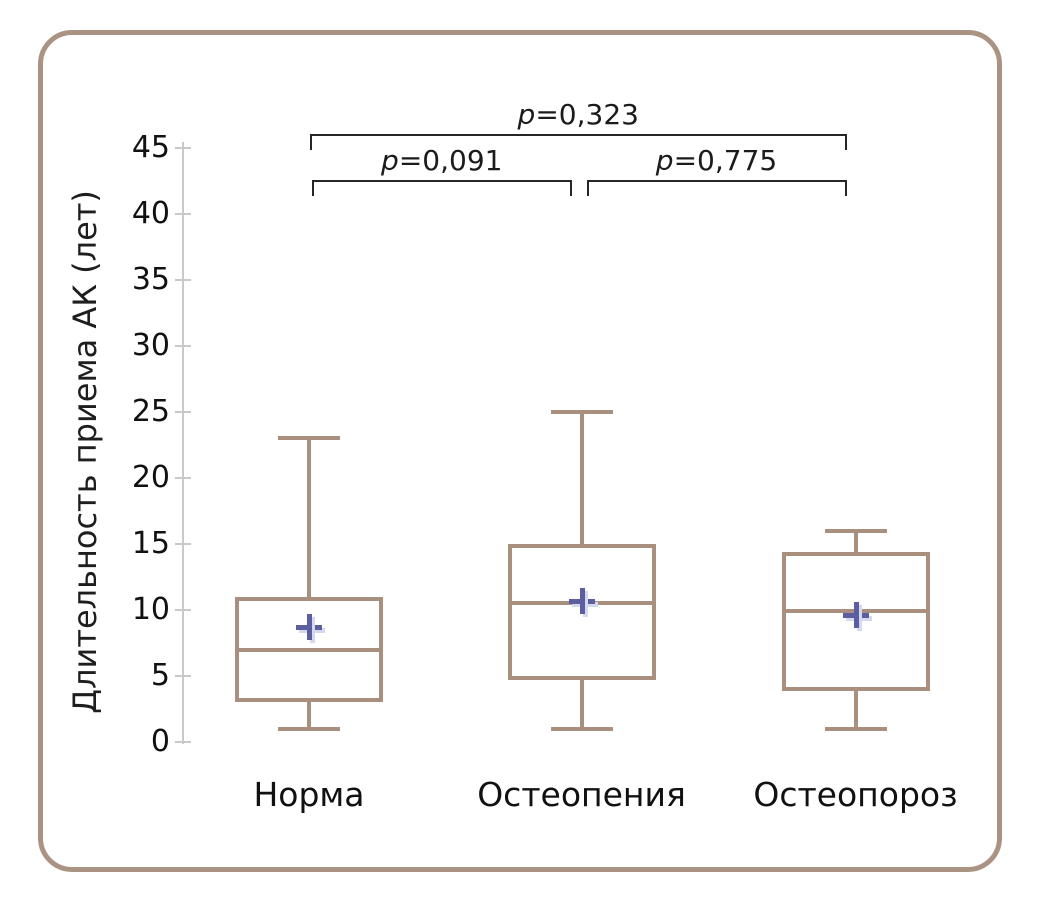 The width and height of the screenshot is (1039, 900). I want to click on p-value-label: p=0,775, so click(717, 161).